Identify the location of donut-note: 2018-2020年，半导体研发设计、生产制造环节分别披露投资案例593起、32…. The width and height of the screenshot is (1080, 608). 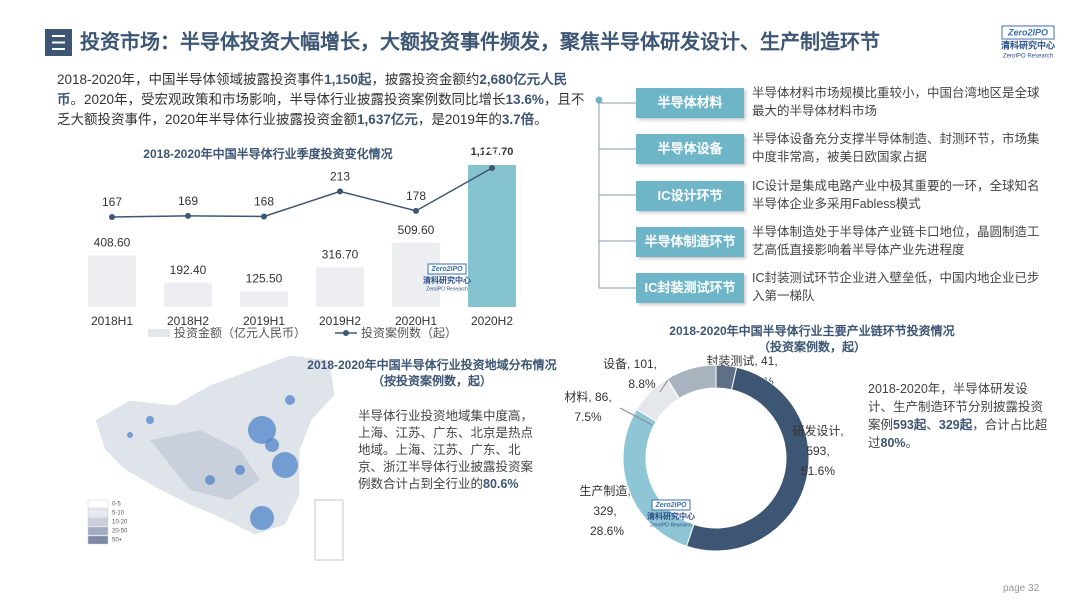
(958, 416).